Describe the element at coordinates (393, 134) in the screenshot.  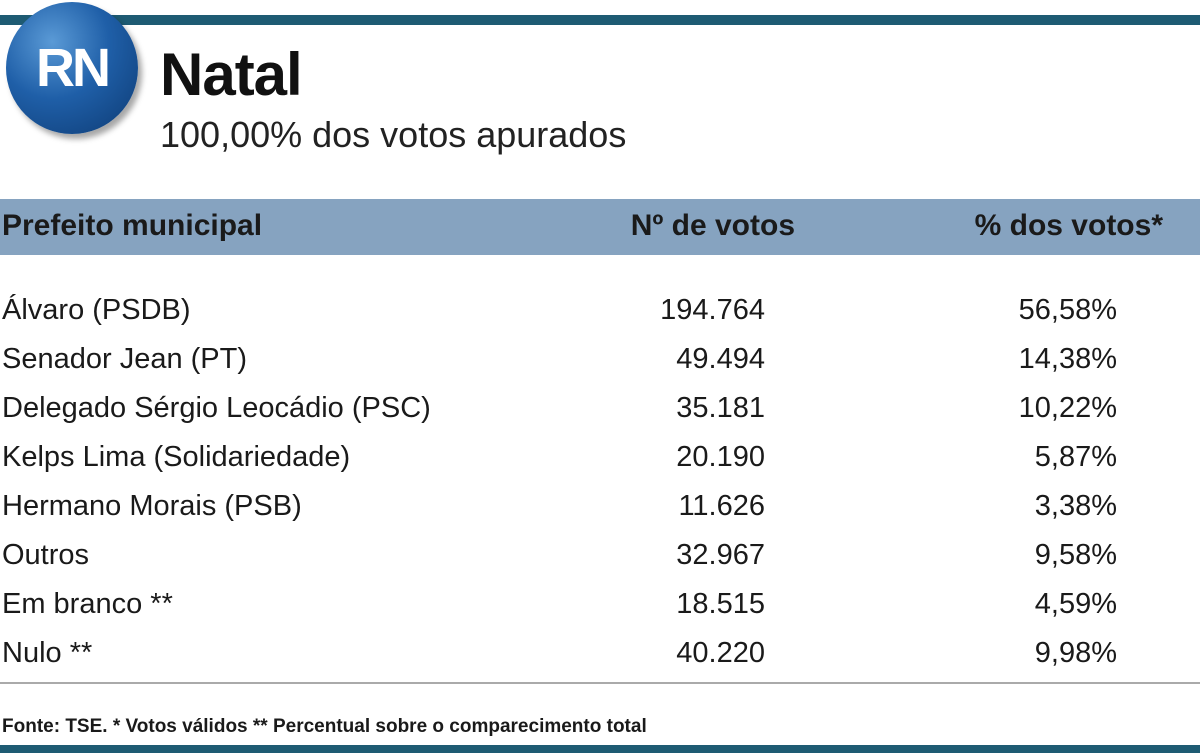
I see `subtitle: 100,00% dos votos apurados` at that location.